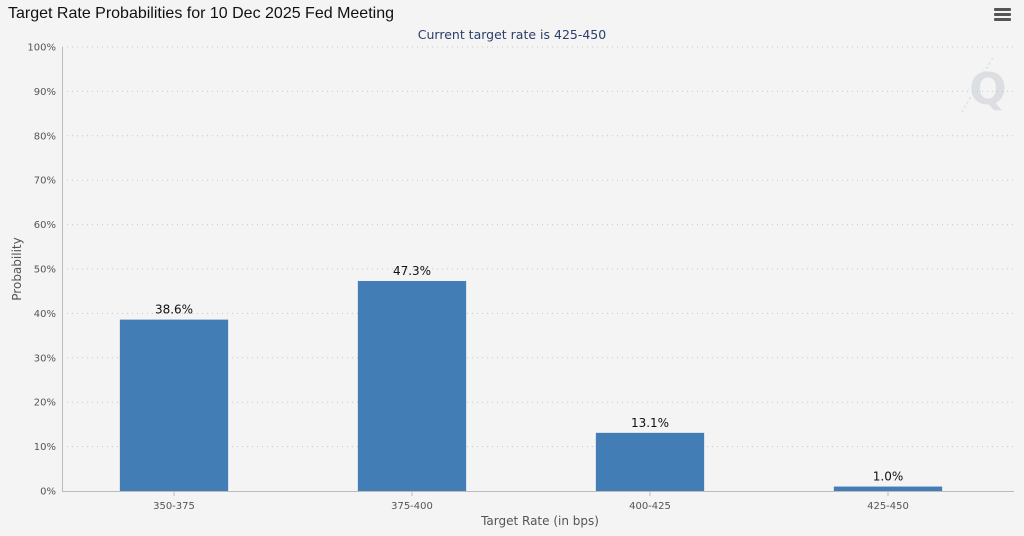 Image resolution: width=1024 pixels, height=536 pixels. What do you see at coordinates (412, 506) in the screenshot?
I see `x-tick-label: 375-400` at bounding box center [412, 506].